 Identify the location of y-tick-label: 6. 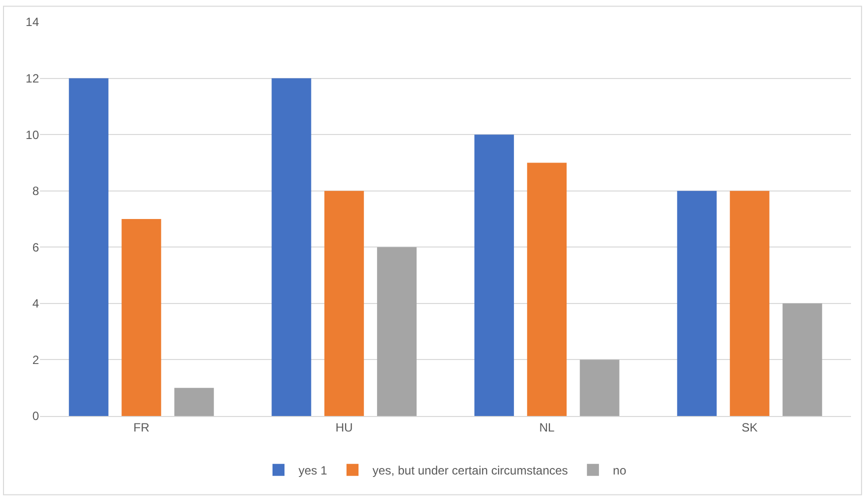
(36, 247).